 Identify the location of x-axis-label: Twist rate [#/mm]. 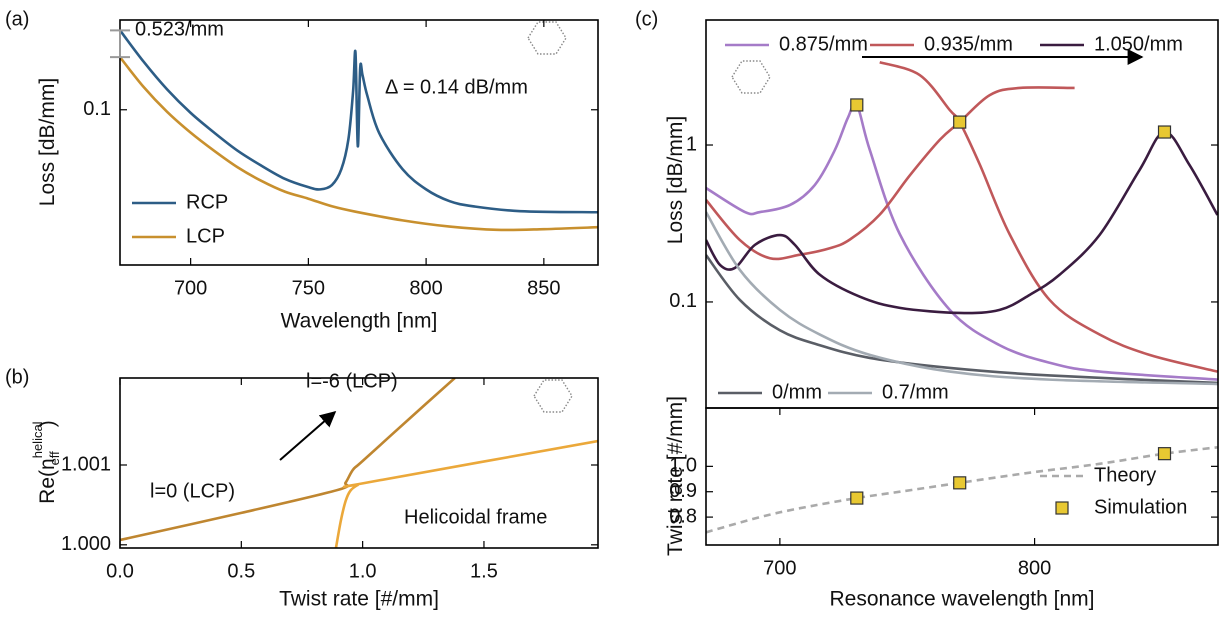
(359, 599).